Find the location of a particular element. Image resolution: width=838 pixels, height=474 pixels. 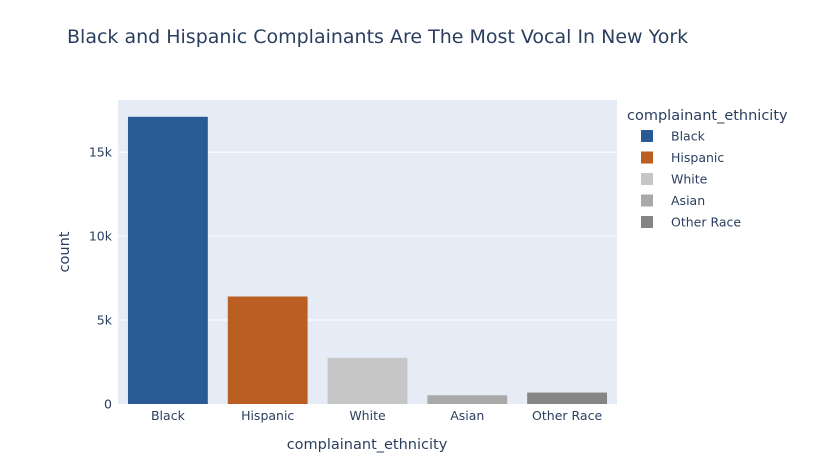

y-axis-title: count is located at coordinates (65, 251).